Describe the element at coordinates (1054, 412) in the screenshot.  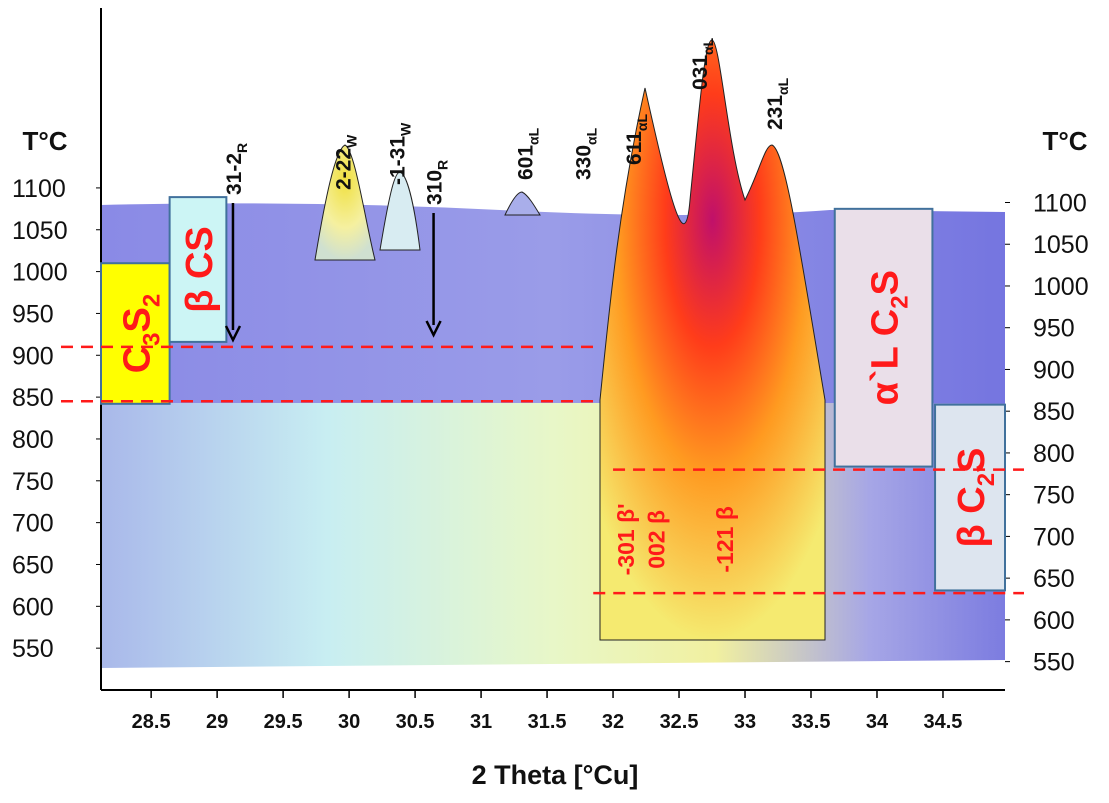
I see `y2-tick-label: 850` at that location.